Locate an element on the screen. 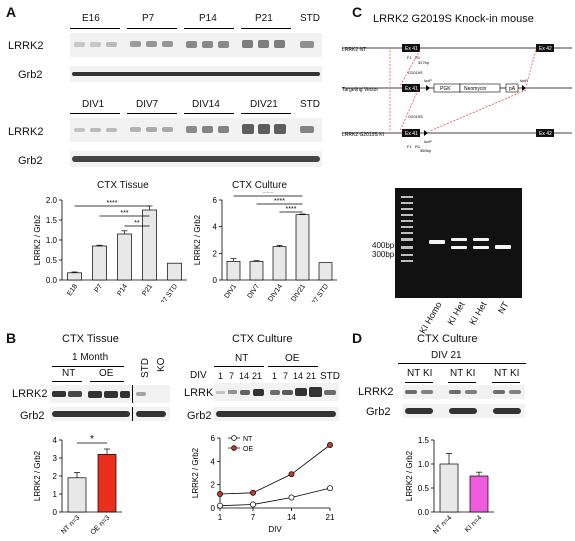  chart-b-tissue: 0 1 2 3 4 LRRK2 / Grb2 NT n=3 OE n=3 * is located at coordinates (77, 485).